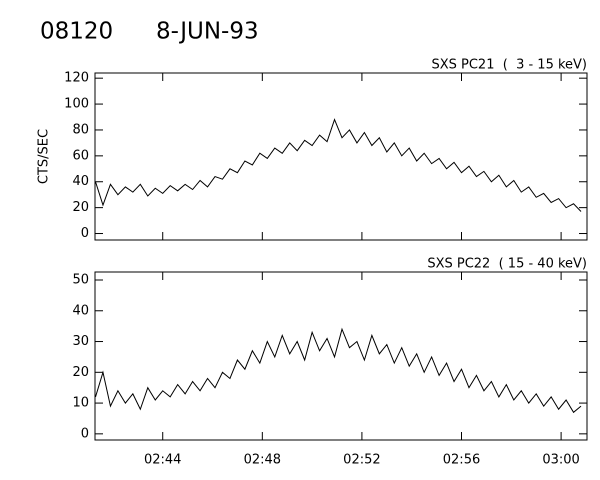  What do you see at coordinates (80, 280) in the screenshot?
I see `y-tick-label: 50` at bounding box center [80, 280].